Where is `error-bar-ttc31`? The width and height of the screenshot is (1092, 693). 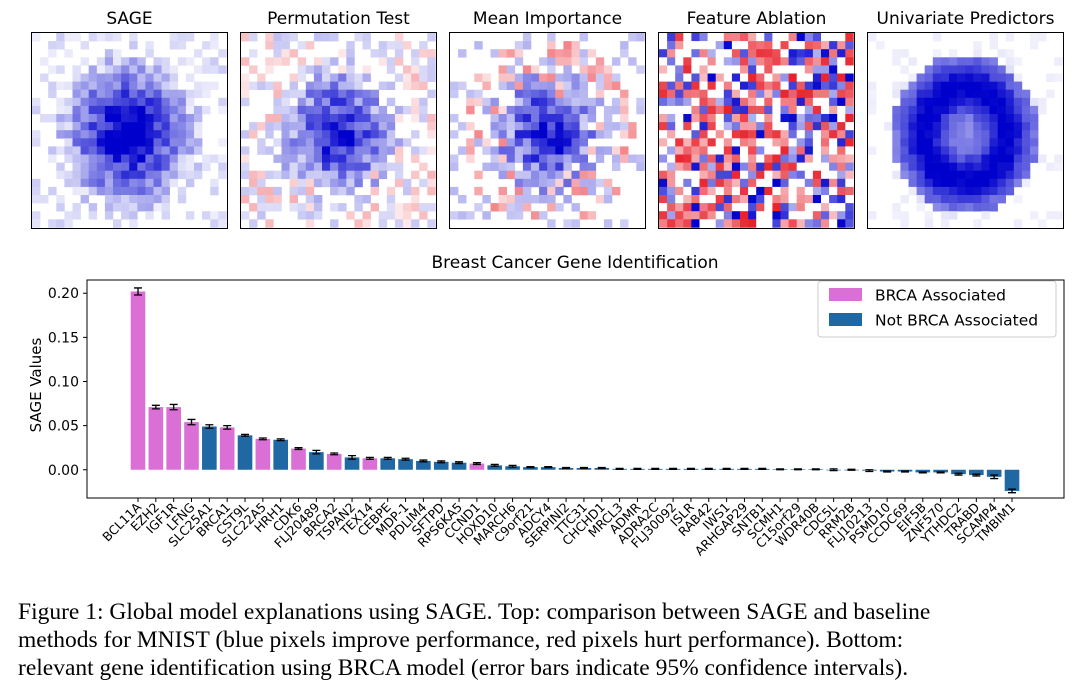
error-bar-ttc31 is located at coordinates (583, 468).